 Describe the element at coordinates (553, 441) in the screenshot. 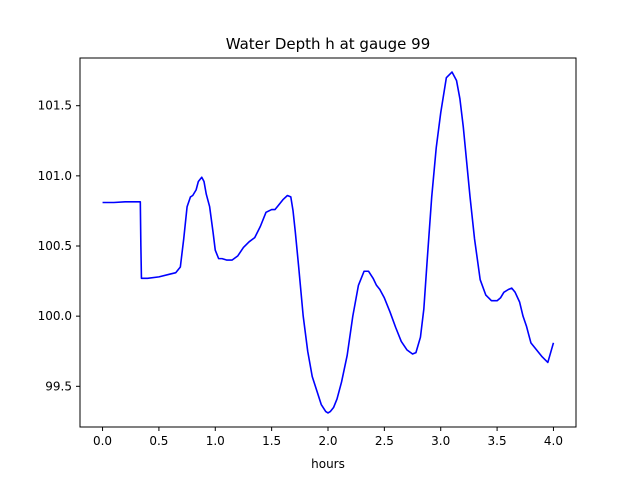

I see `x-tick-label: 4.0` at that location.